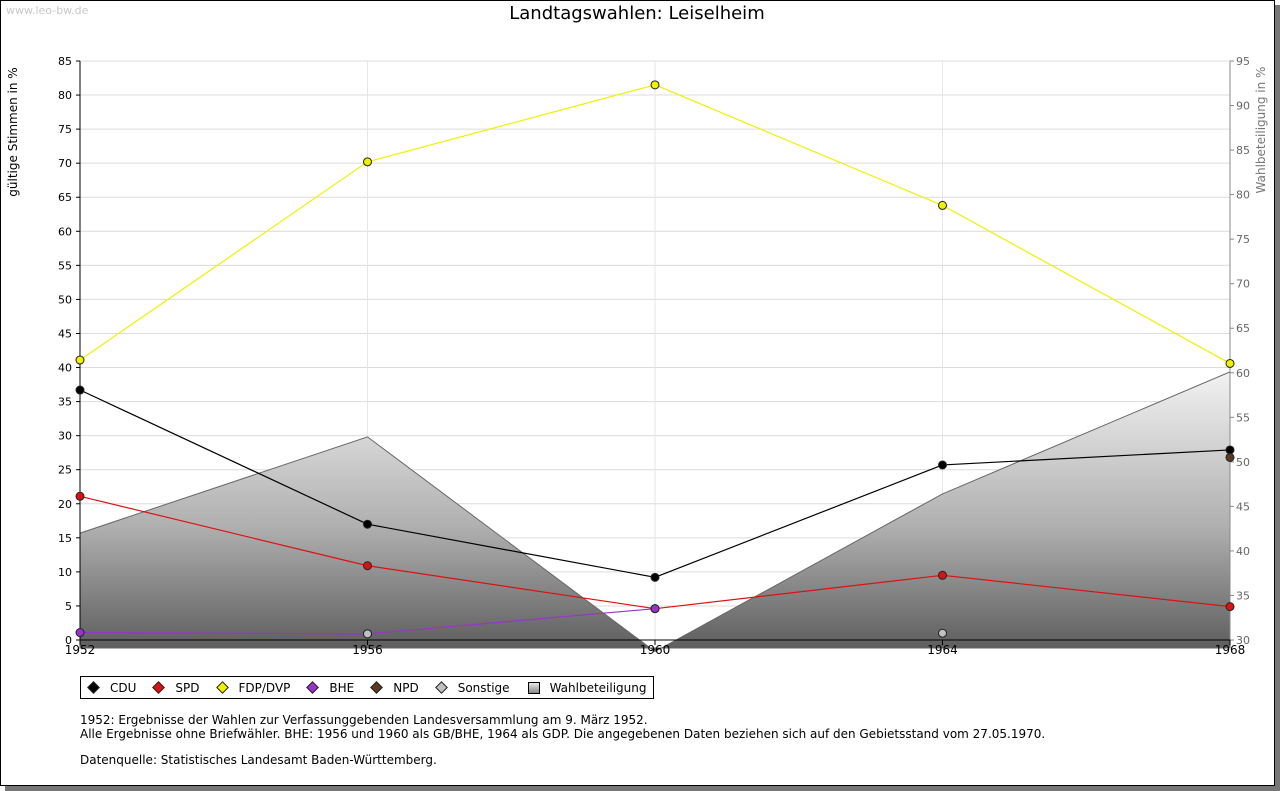  What do you see at coordinates (1243, 551) in the screenshot?
I see `y-right-tick-label: 40` at bounding box center [1243, 551].